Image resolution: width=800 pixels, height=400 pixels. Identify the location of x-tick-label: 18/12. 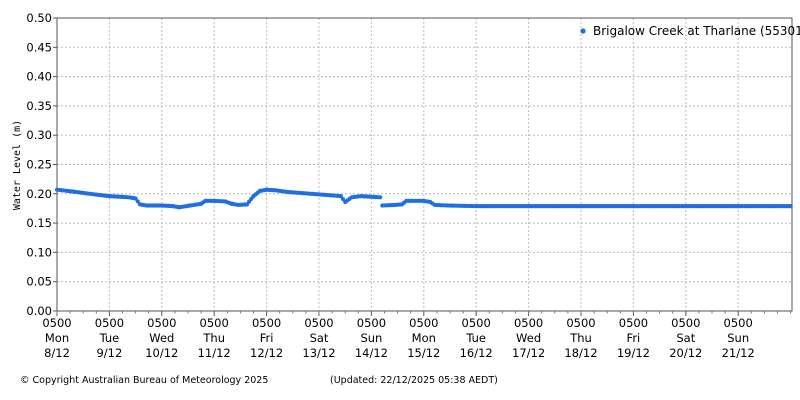
(580, 353).